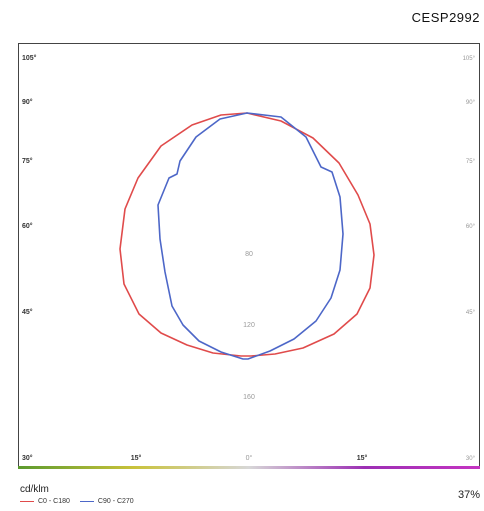 The width and height of the screenshot is (484, 511). Describe the element at coordinates (471, 459) in the screenshot. I see `angle-label-right: 30°` at that location.